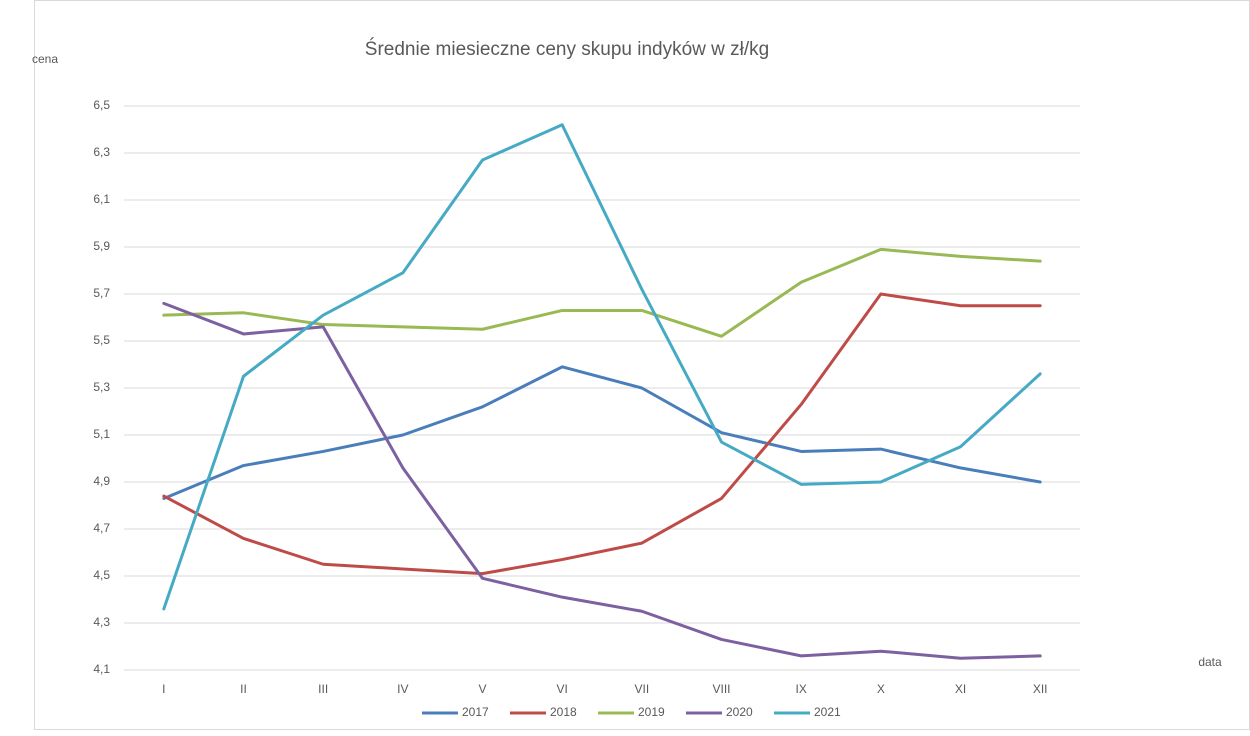 This screenshot has width=1250, height=736. What do you see at coordinates (243, 689) in the screenshot?
I see `x-tick-label: II` at bounding box center [243, 689].